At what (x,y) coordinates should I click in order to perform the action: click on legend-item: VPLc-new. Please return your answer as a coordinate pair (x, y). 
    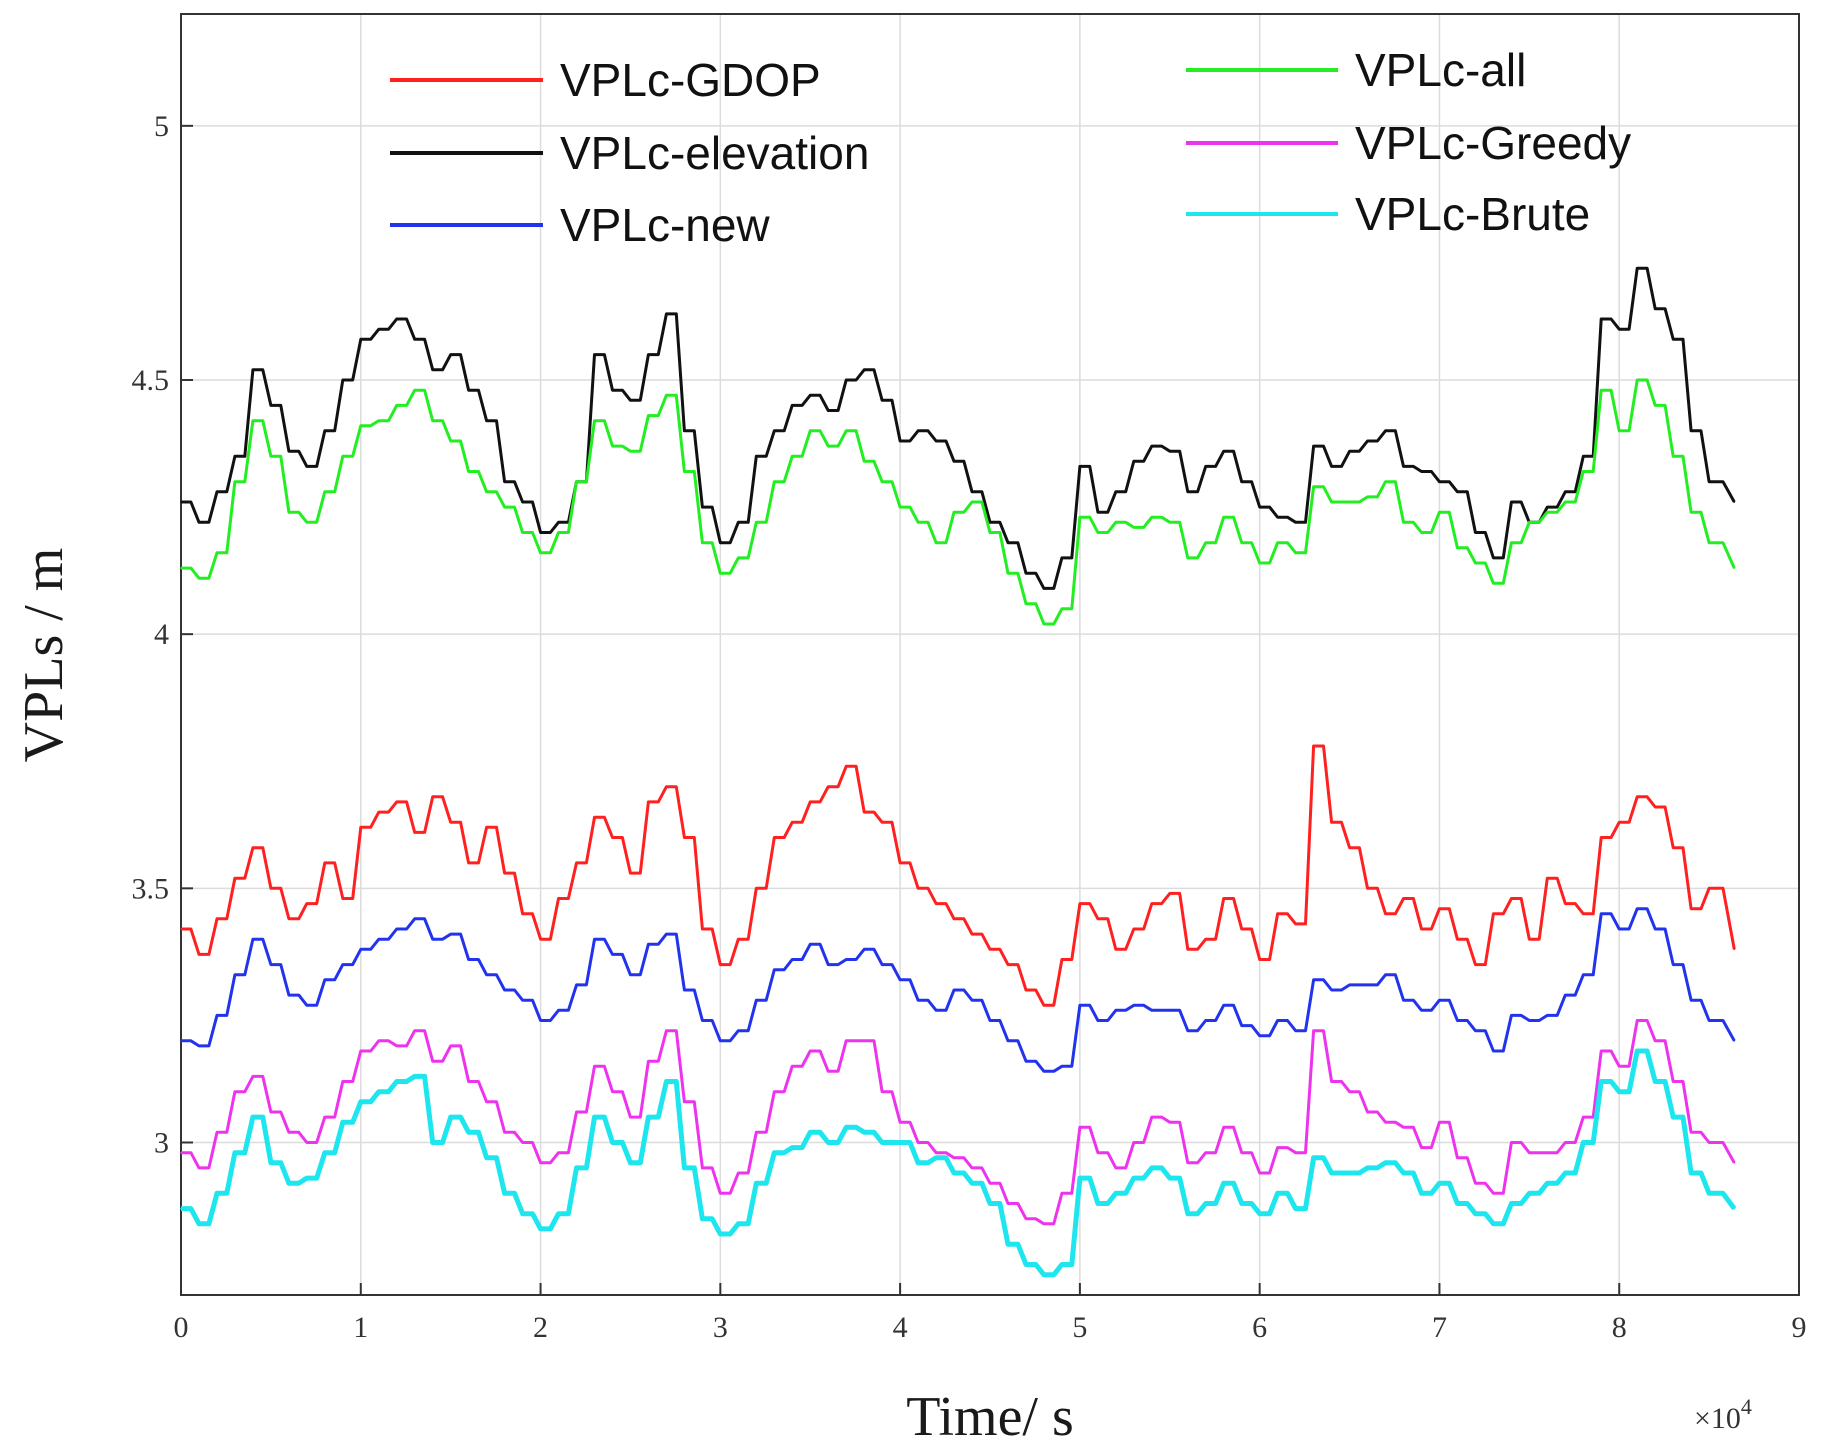
    Looking at the image, I should click on (580, 225).